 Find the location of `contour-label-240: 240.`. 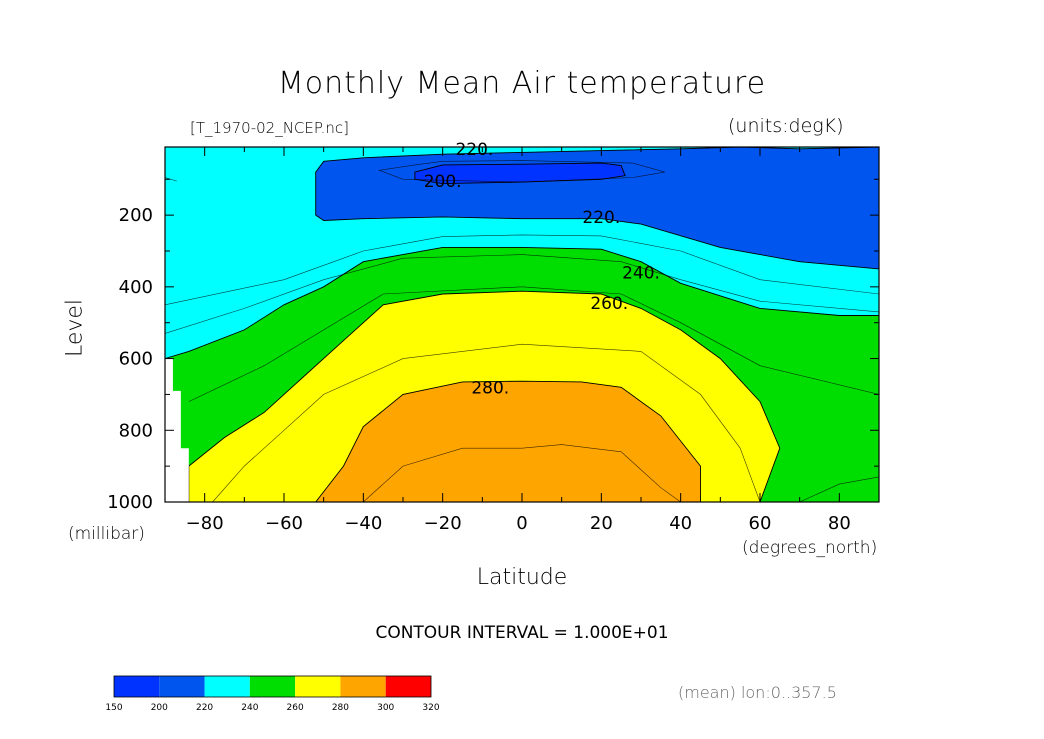

contour-label-240: 240. is located at coordinates (641, 274).